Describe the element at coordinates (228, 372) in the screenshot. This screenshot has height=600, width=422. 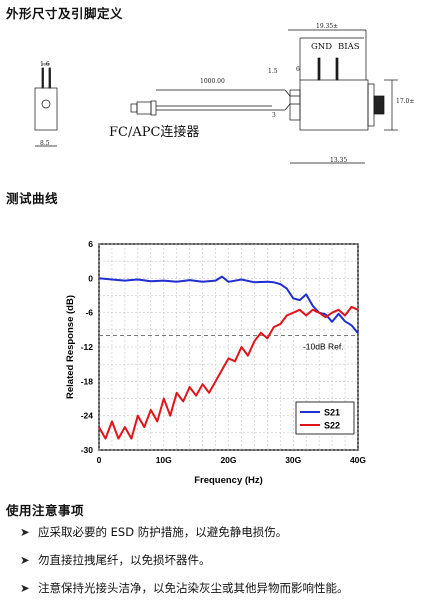
I see `series-line-s22` at that location.